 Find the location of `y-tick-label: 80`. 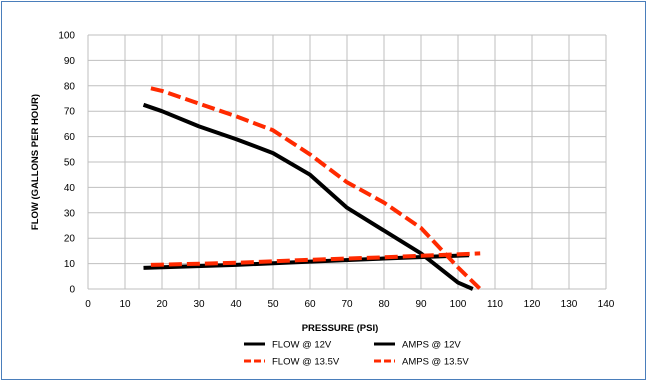

y-tick-label: 80 is located at coordinates (70, 86).